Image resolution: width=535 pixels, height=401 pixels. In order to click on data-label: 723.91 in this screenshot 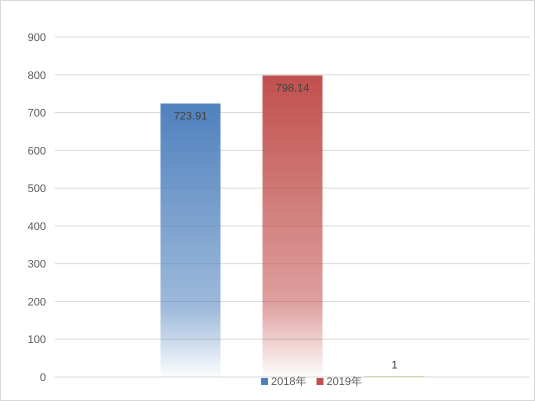, I will do `click(191, 116)`.